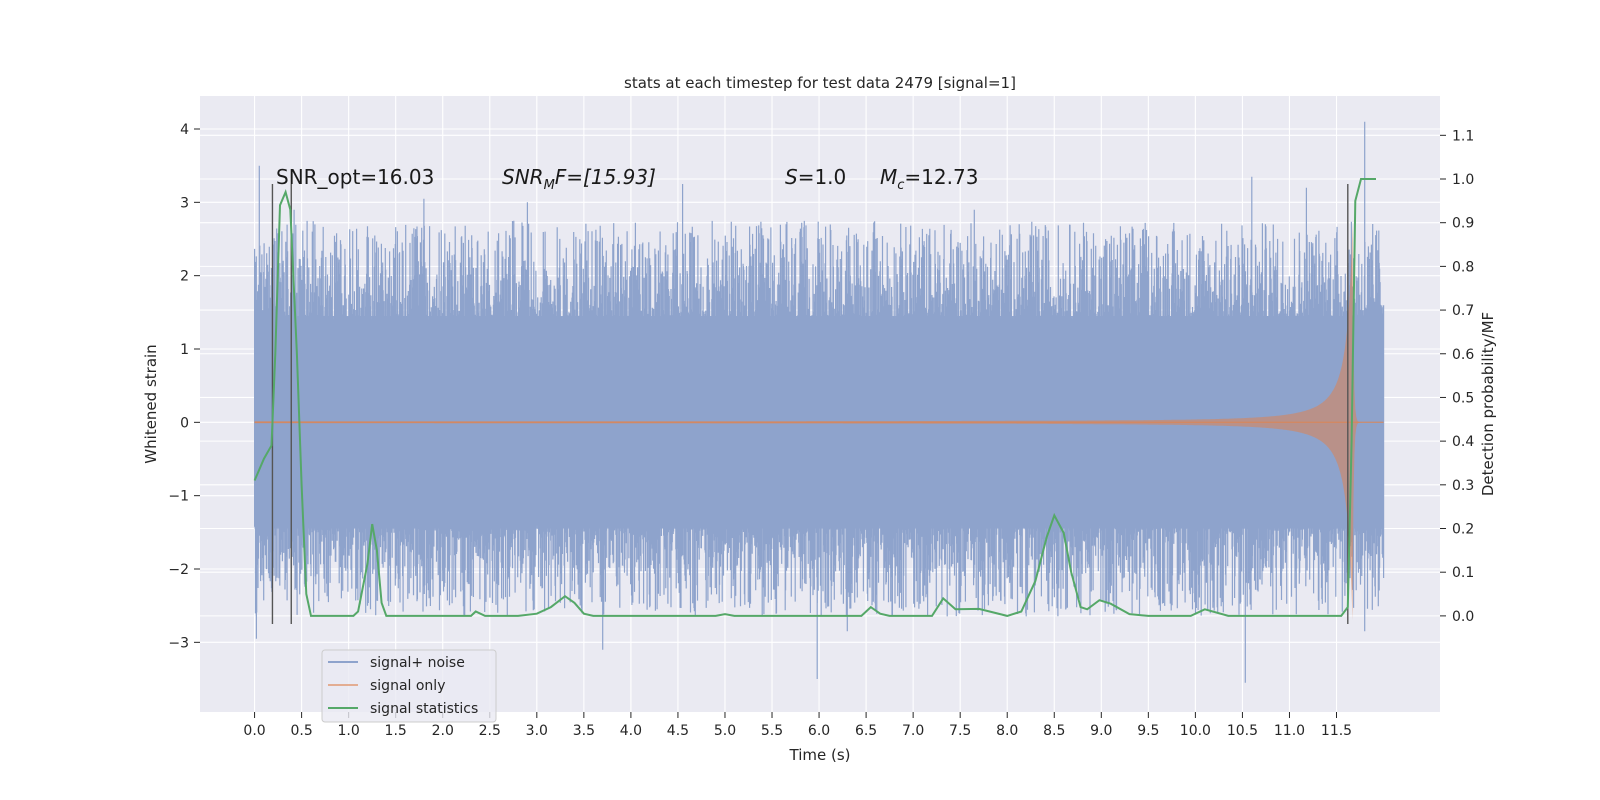 This screenshot has width=1600, height=800. Describe the element at coordinates (725, 731) in the screenshot. I see `x-tick-label: 5.0` at that location.